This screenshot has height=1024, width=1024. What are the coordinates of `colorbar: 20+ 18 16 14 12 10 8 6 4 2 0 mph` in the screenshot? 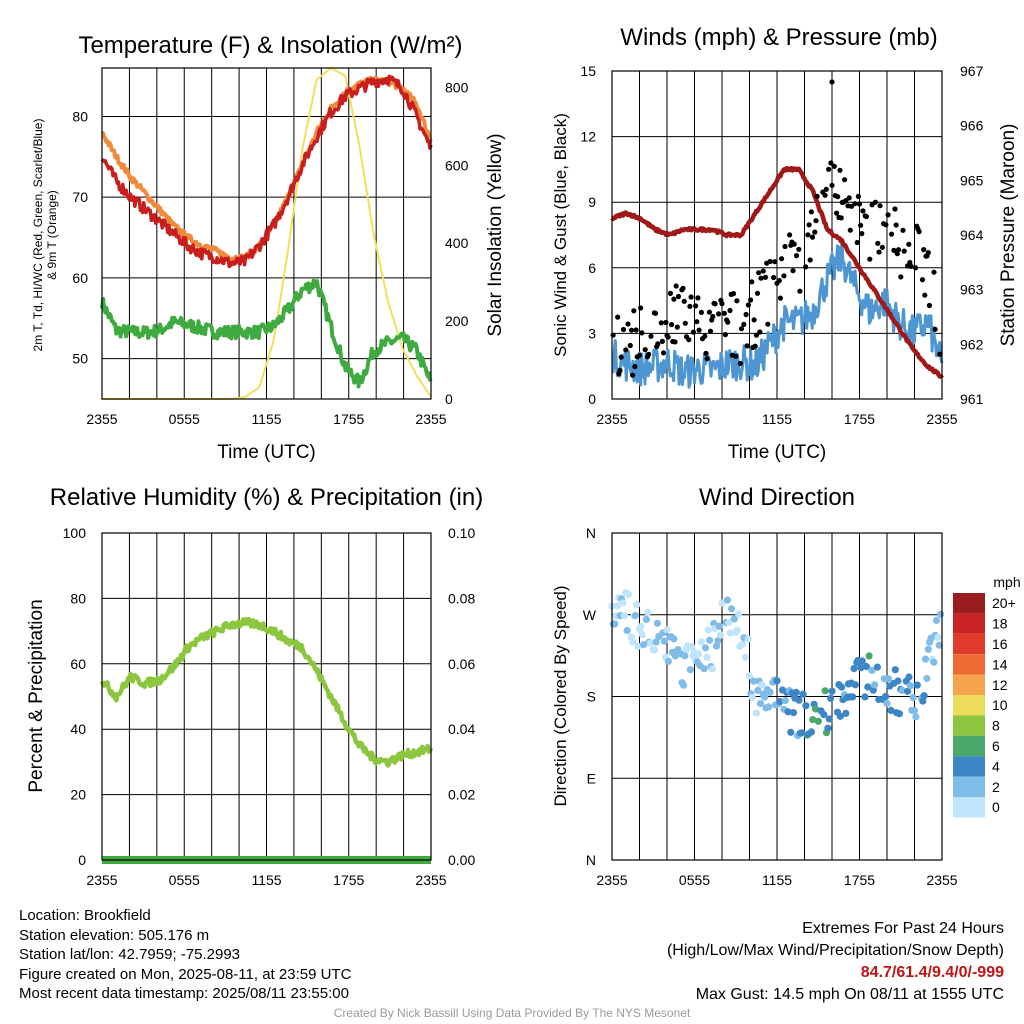 It's located at (987, 696).